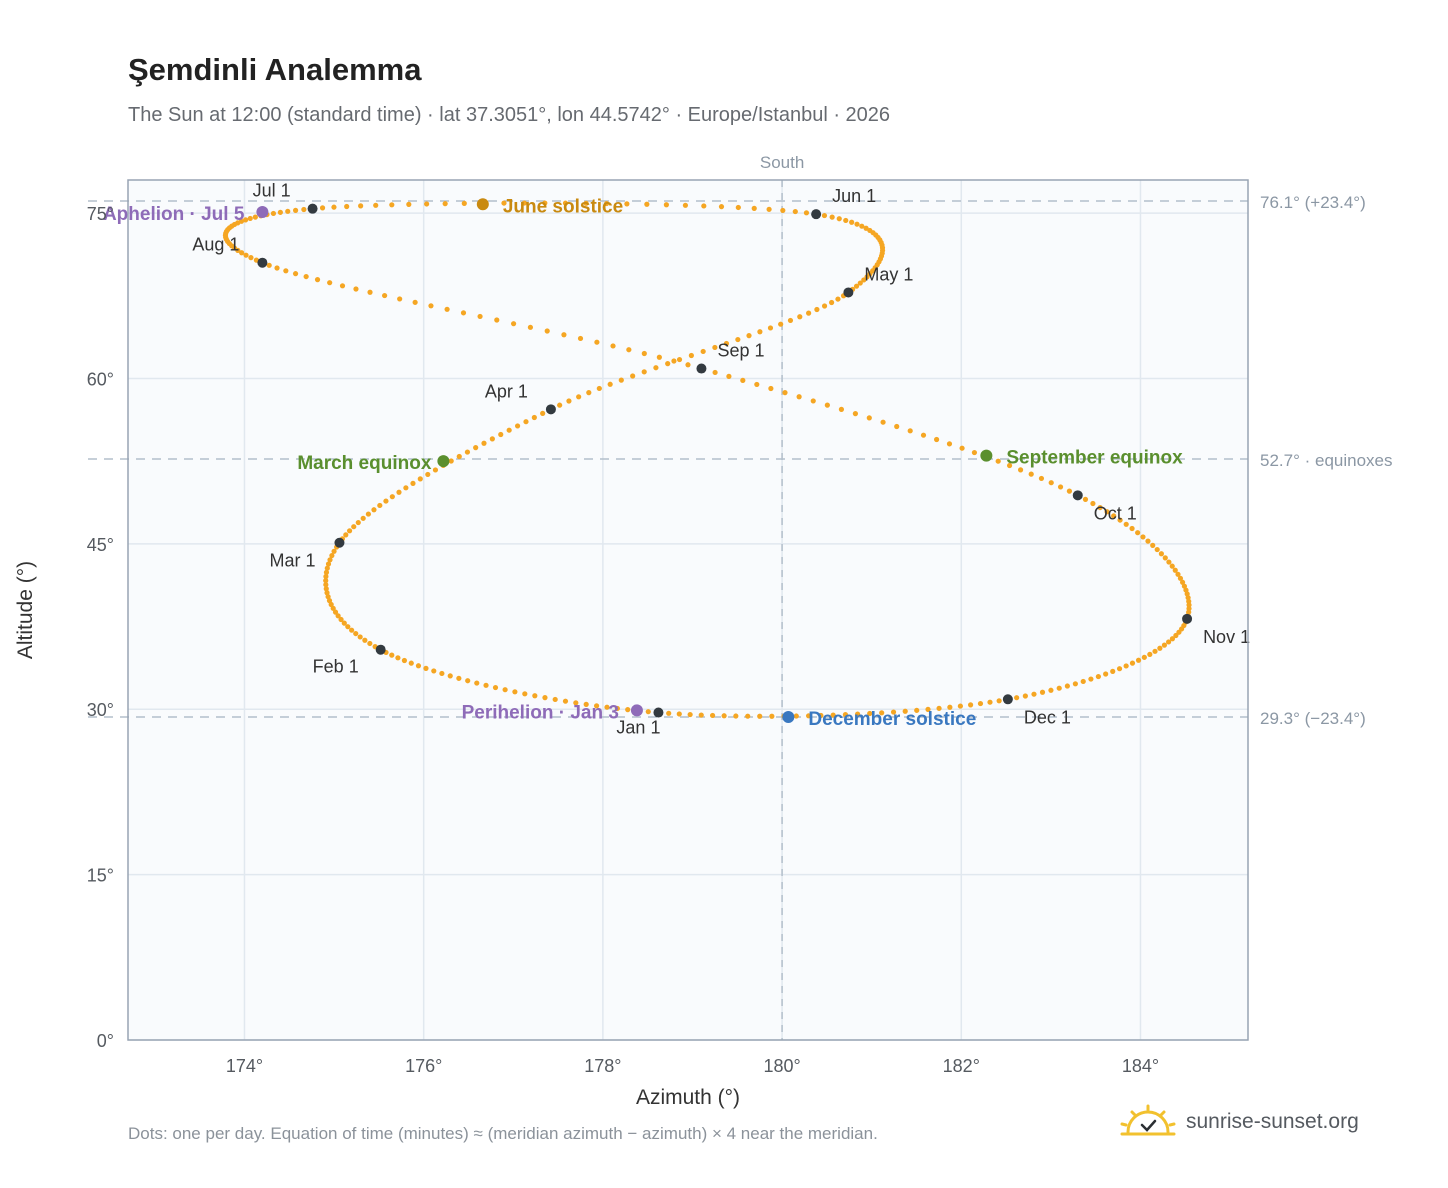  I want to click on y-axis-label: Altitude (°), so click(25, 610).